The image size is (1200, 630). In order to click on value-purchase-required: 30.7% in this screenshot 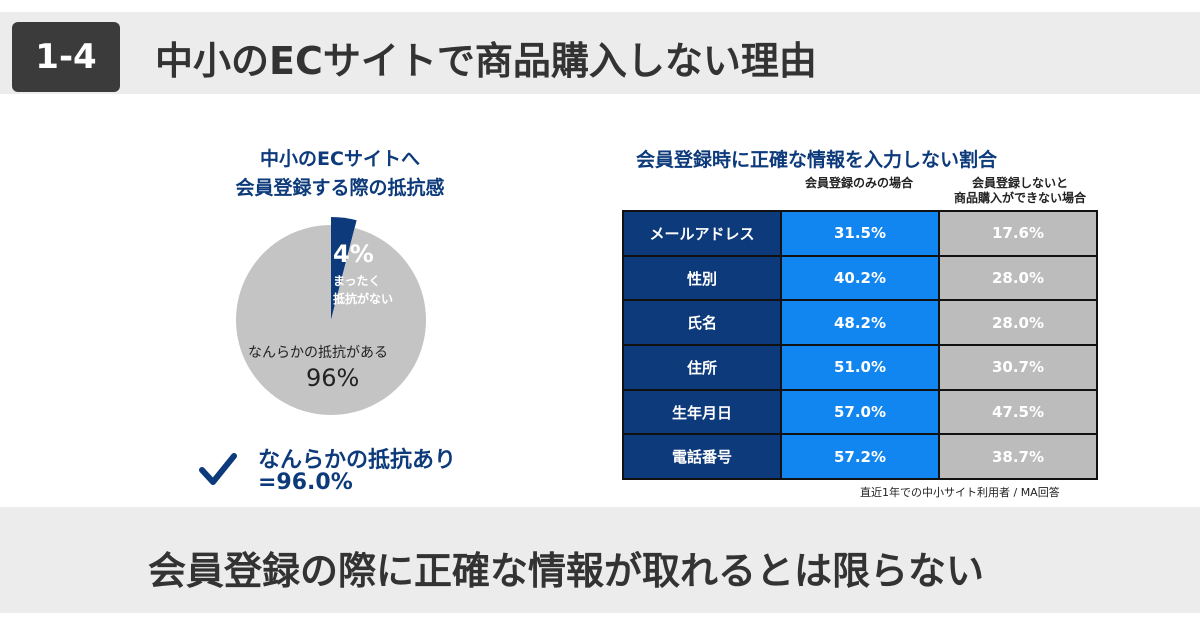, I will do `click(1018, 367)`.